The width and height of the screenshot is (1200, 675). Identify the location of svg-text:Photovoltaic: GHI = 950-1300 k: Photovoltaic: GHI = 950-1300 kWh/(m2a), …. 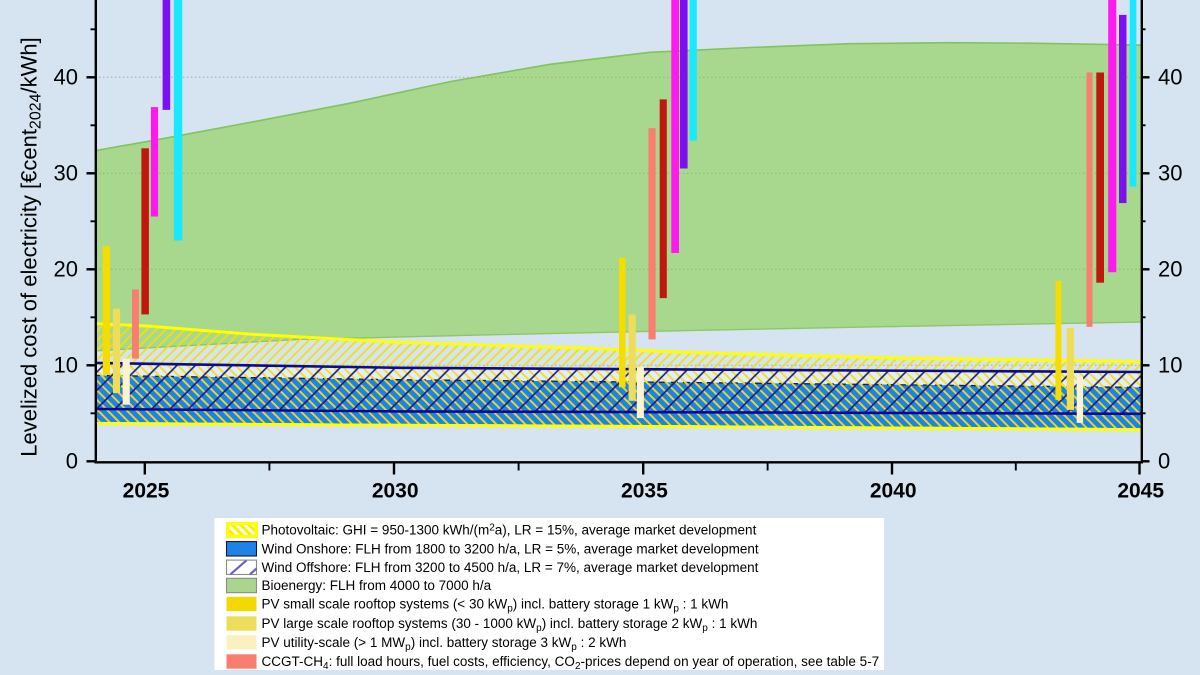
(509, 530).